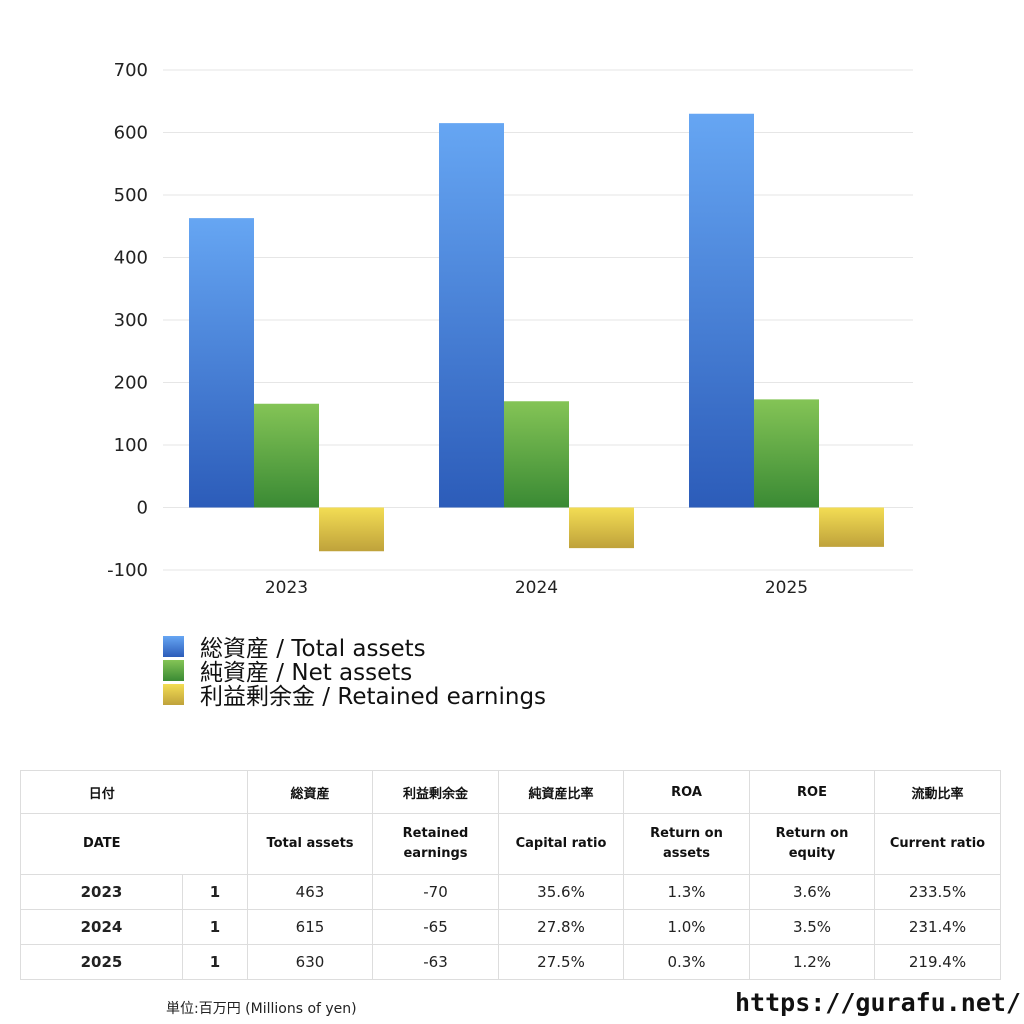  I want to click on y-tick-label: 400, so click(131, 258).